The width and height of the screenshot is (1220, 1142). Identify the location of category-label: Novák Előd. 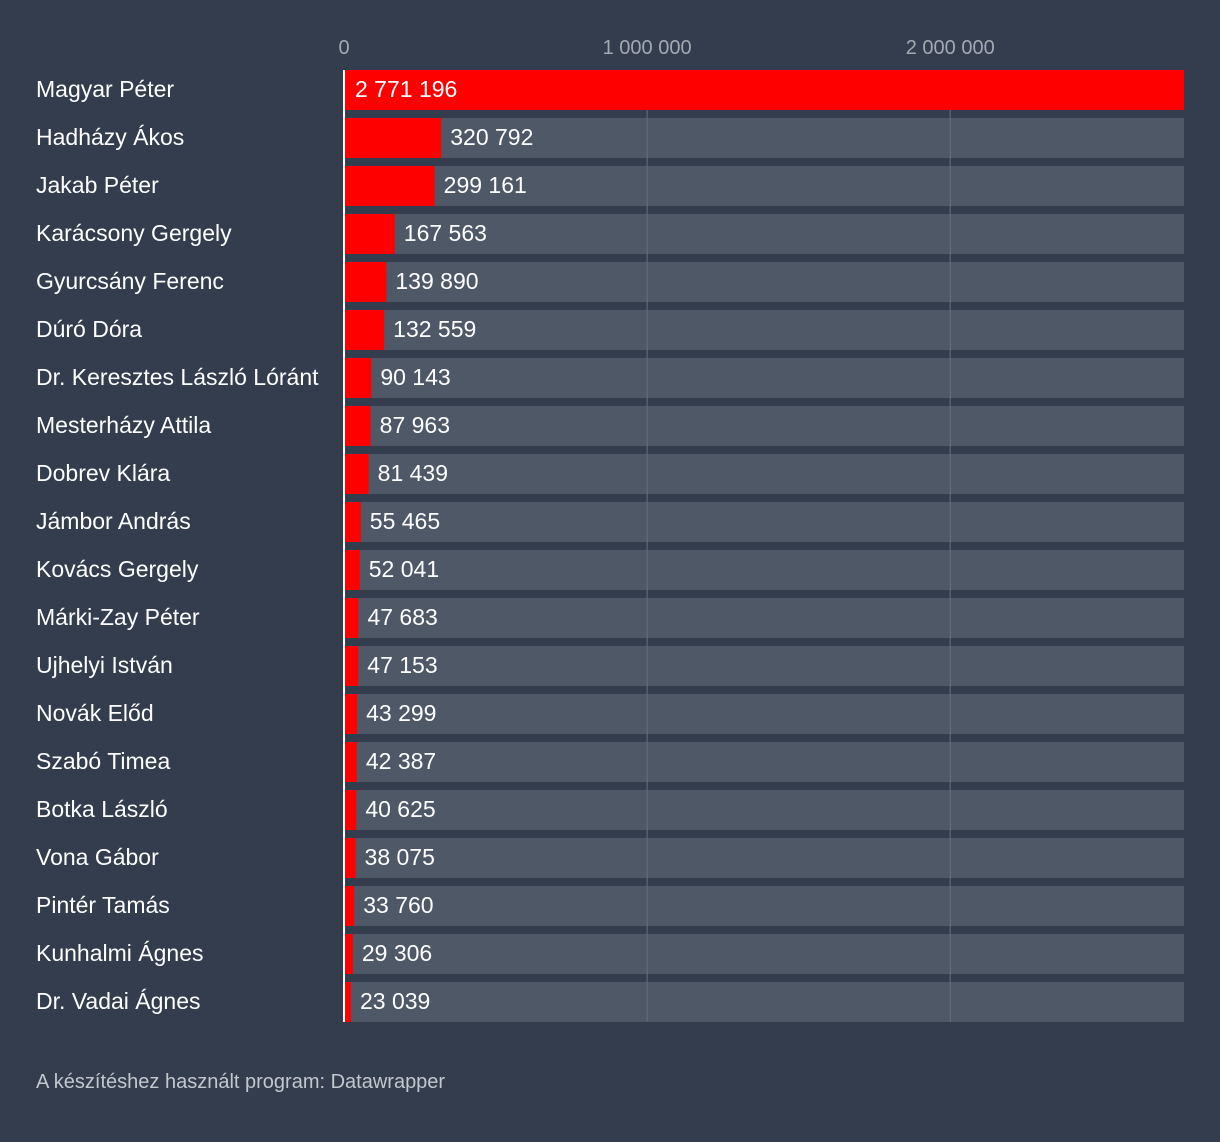
(95, 713).